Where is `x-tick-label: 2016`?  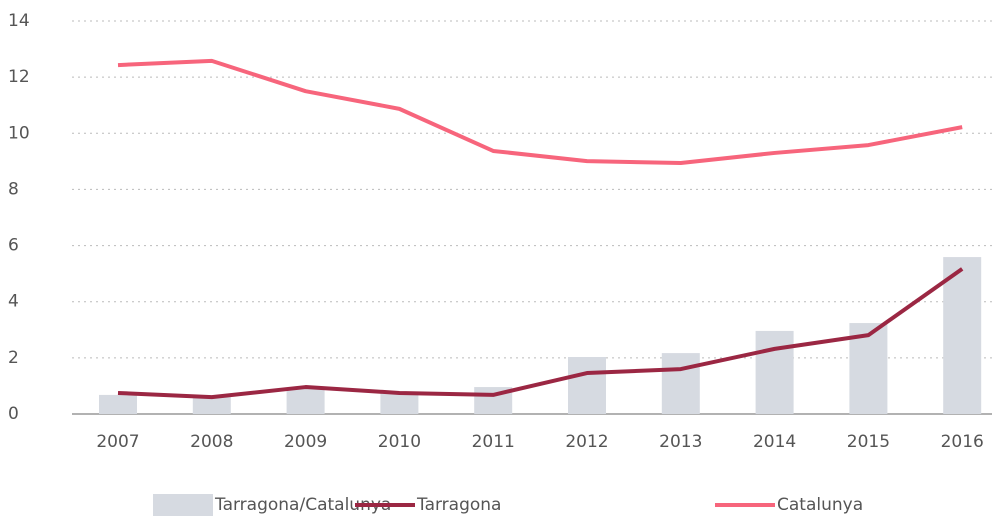
x-tick-label: 2016 is located at coordinates (962, 442).